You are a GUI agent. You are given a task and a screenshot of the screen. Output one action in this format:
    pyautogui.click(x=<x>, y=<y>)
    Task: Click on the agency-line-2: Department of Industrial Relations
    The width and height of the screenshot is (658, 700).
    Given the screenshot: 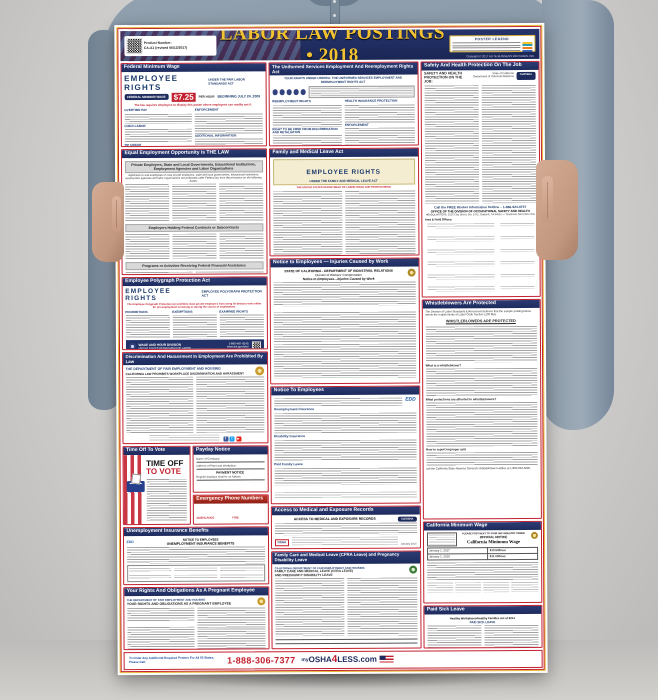 What is the action you would take?
    pyautogui.click(x=493, y=76)
    